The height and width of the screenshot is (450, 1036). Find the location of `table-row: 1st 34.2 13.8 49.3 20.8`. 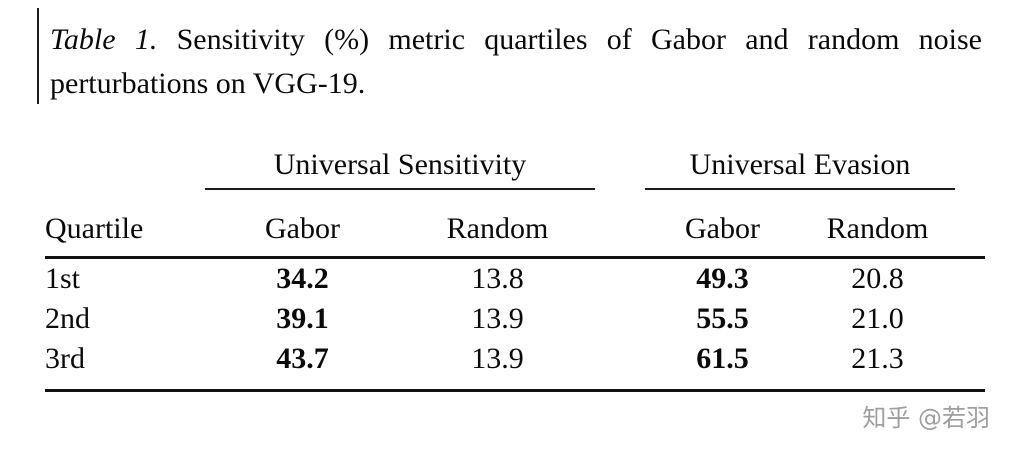

table-row: 1st 34.2 13.8 49.3 20.8 is located at coordinates (515, 279).